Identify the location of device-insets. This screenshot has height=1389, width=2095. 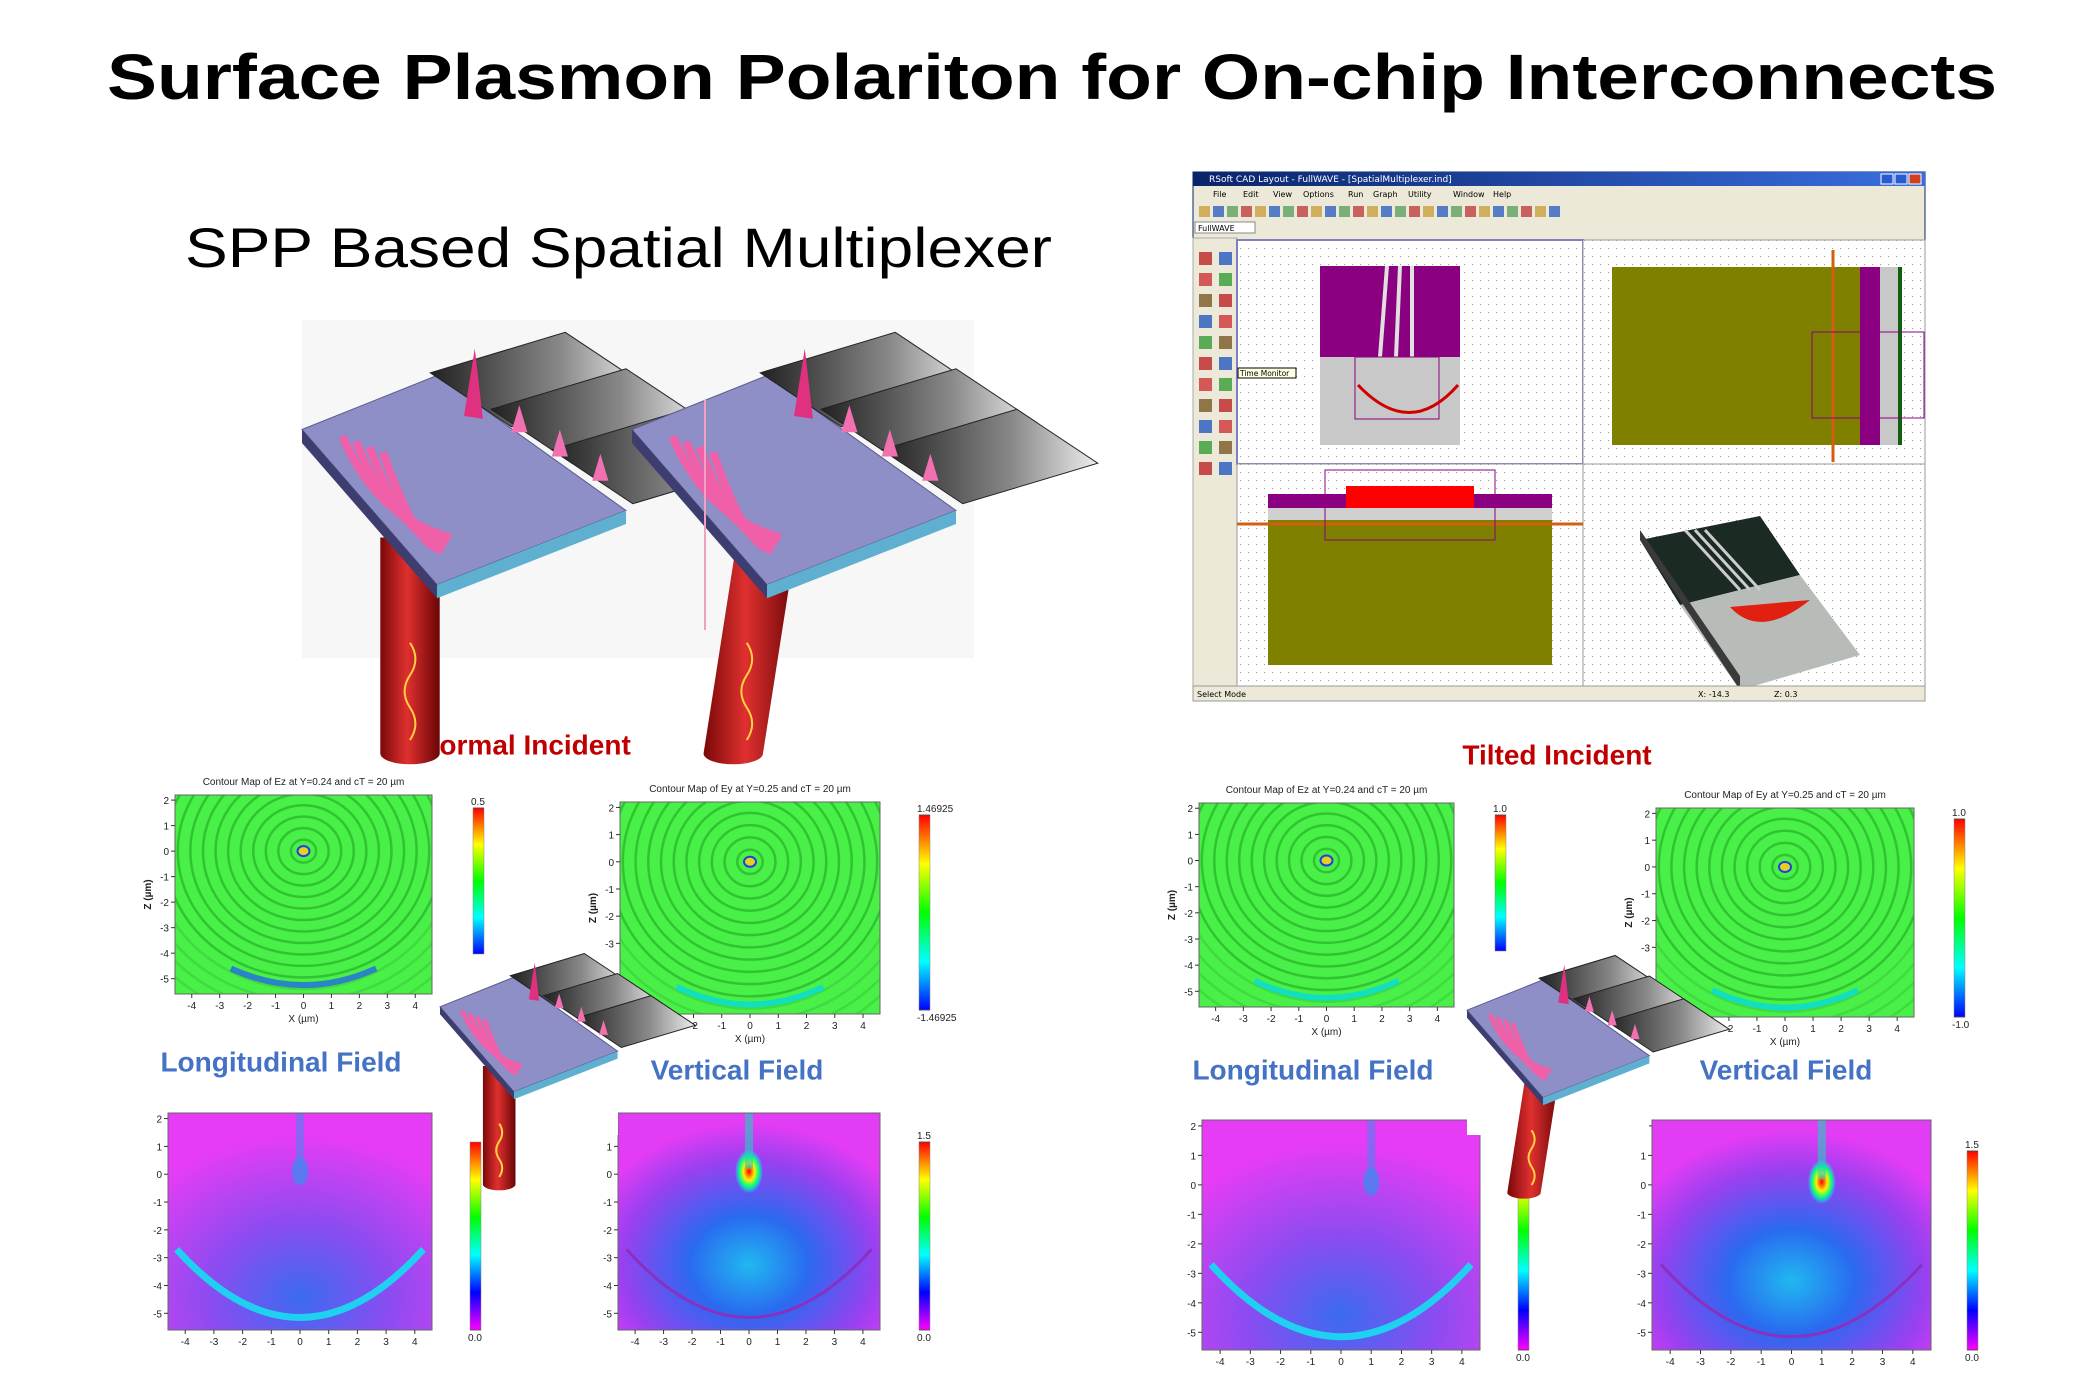
(1085, 1075).